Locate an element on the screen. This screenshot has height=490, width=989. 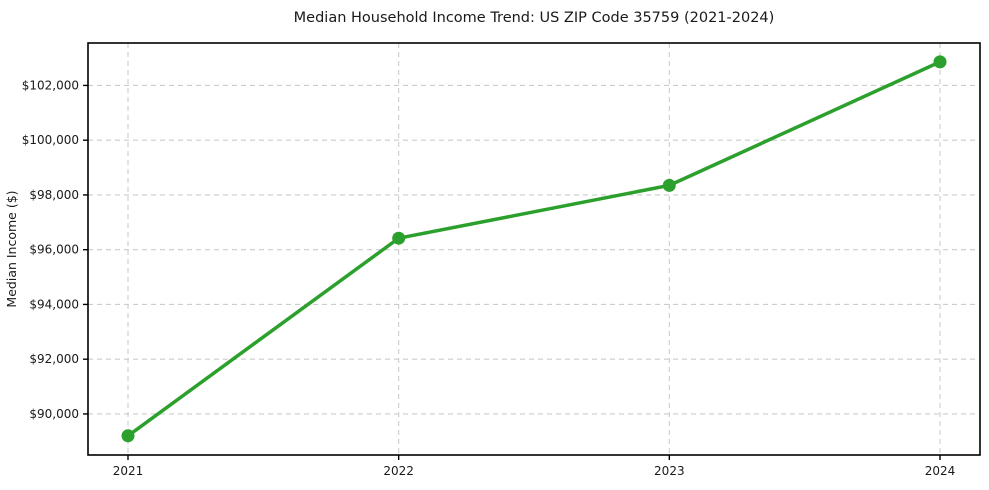
y-tick-label: $92,000 is located at coordinates (54, 359).